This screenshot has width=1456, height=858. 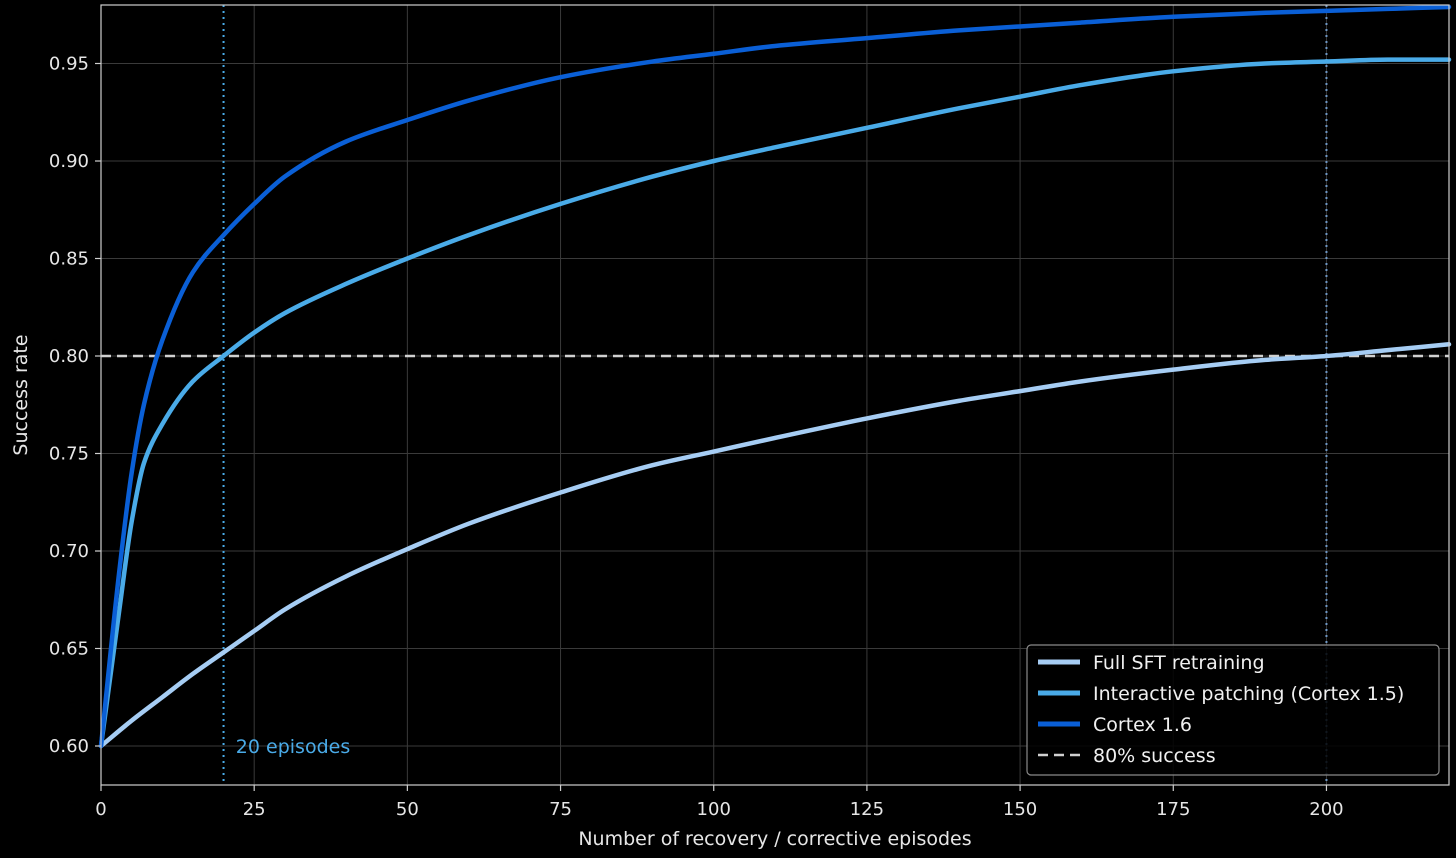 What do you see at coordinates (867, 809) in the screenshot?
I see `x-tick-label: 125` at bounding box center [867, 809].